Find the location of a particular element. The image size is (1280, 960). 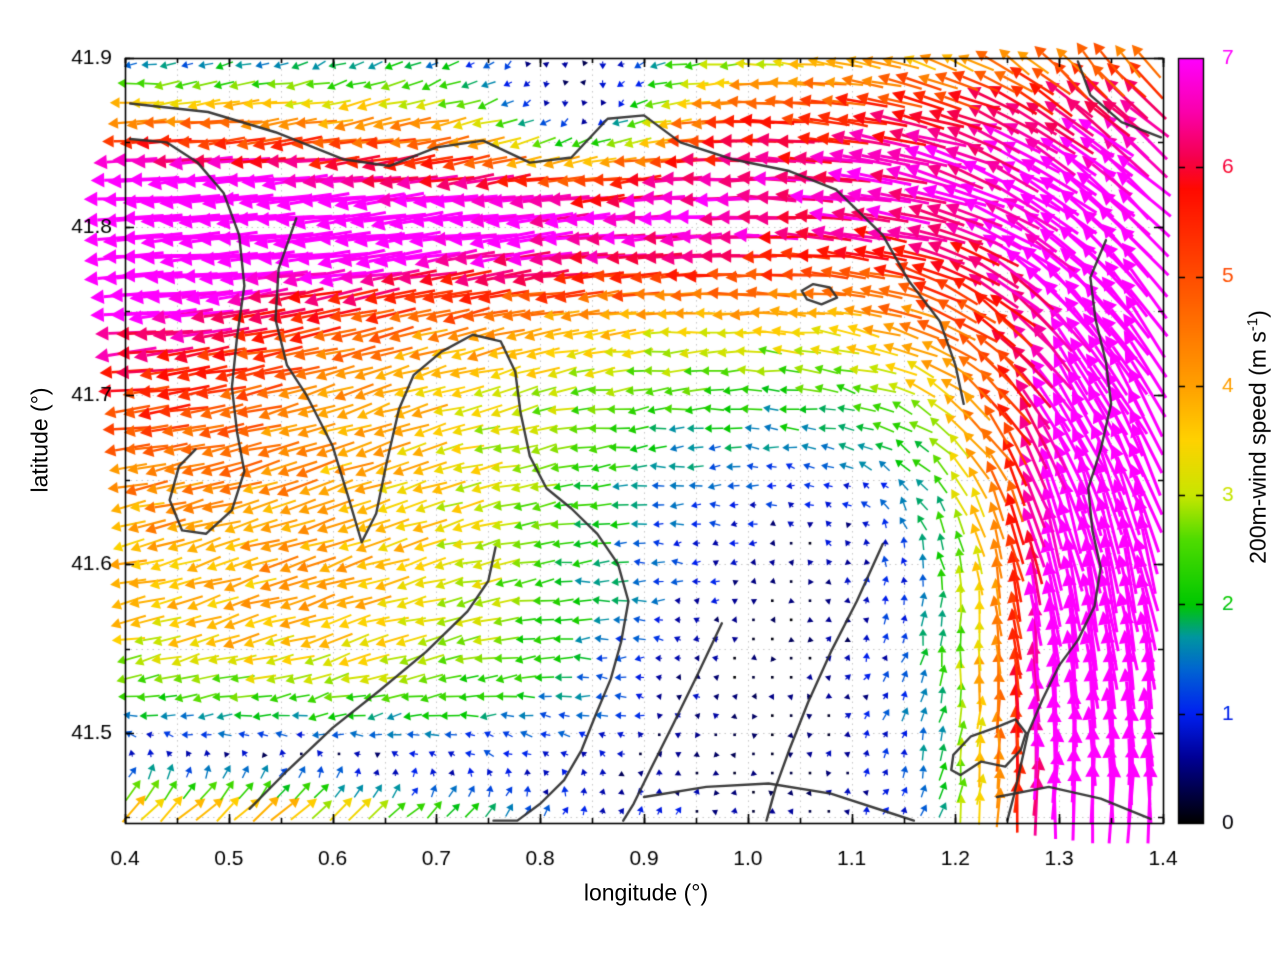

y-axis-title: latitude (°) is located at coordinates (39, 440).